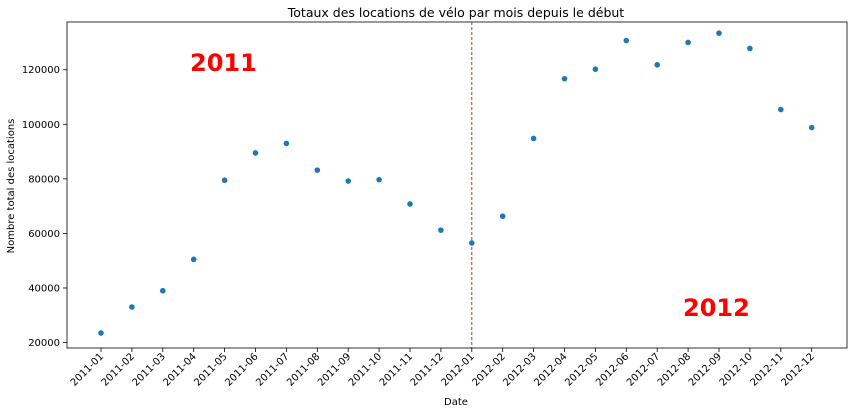 This screenshot has height=414, width=854. Describe the element at coordinates (716, 308) in the screenshot. I see `annotation-2012: 2012` at that location.